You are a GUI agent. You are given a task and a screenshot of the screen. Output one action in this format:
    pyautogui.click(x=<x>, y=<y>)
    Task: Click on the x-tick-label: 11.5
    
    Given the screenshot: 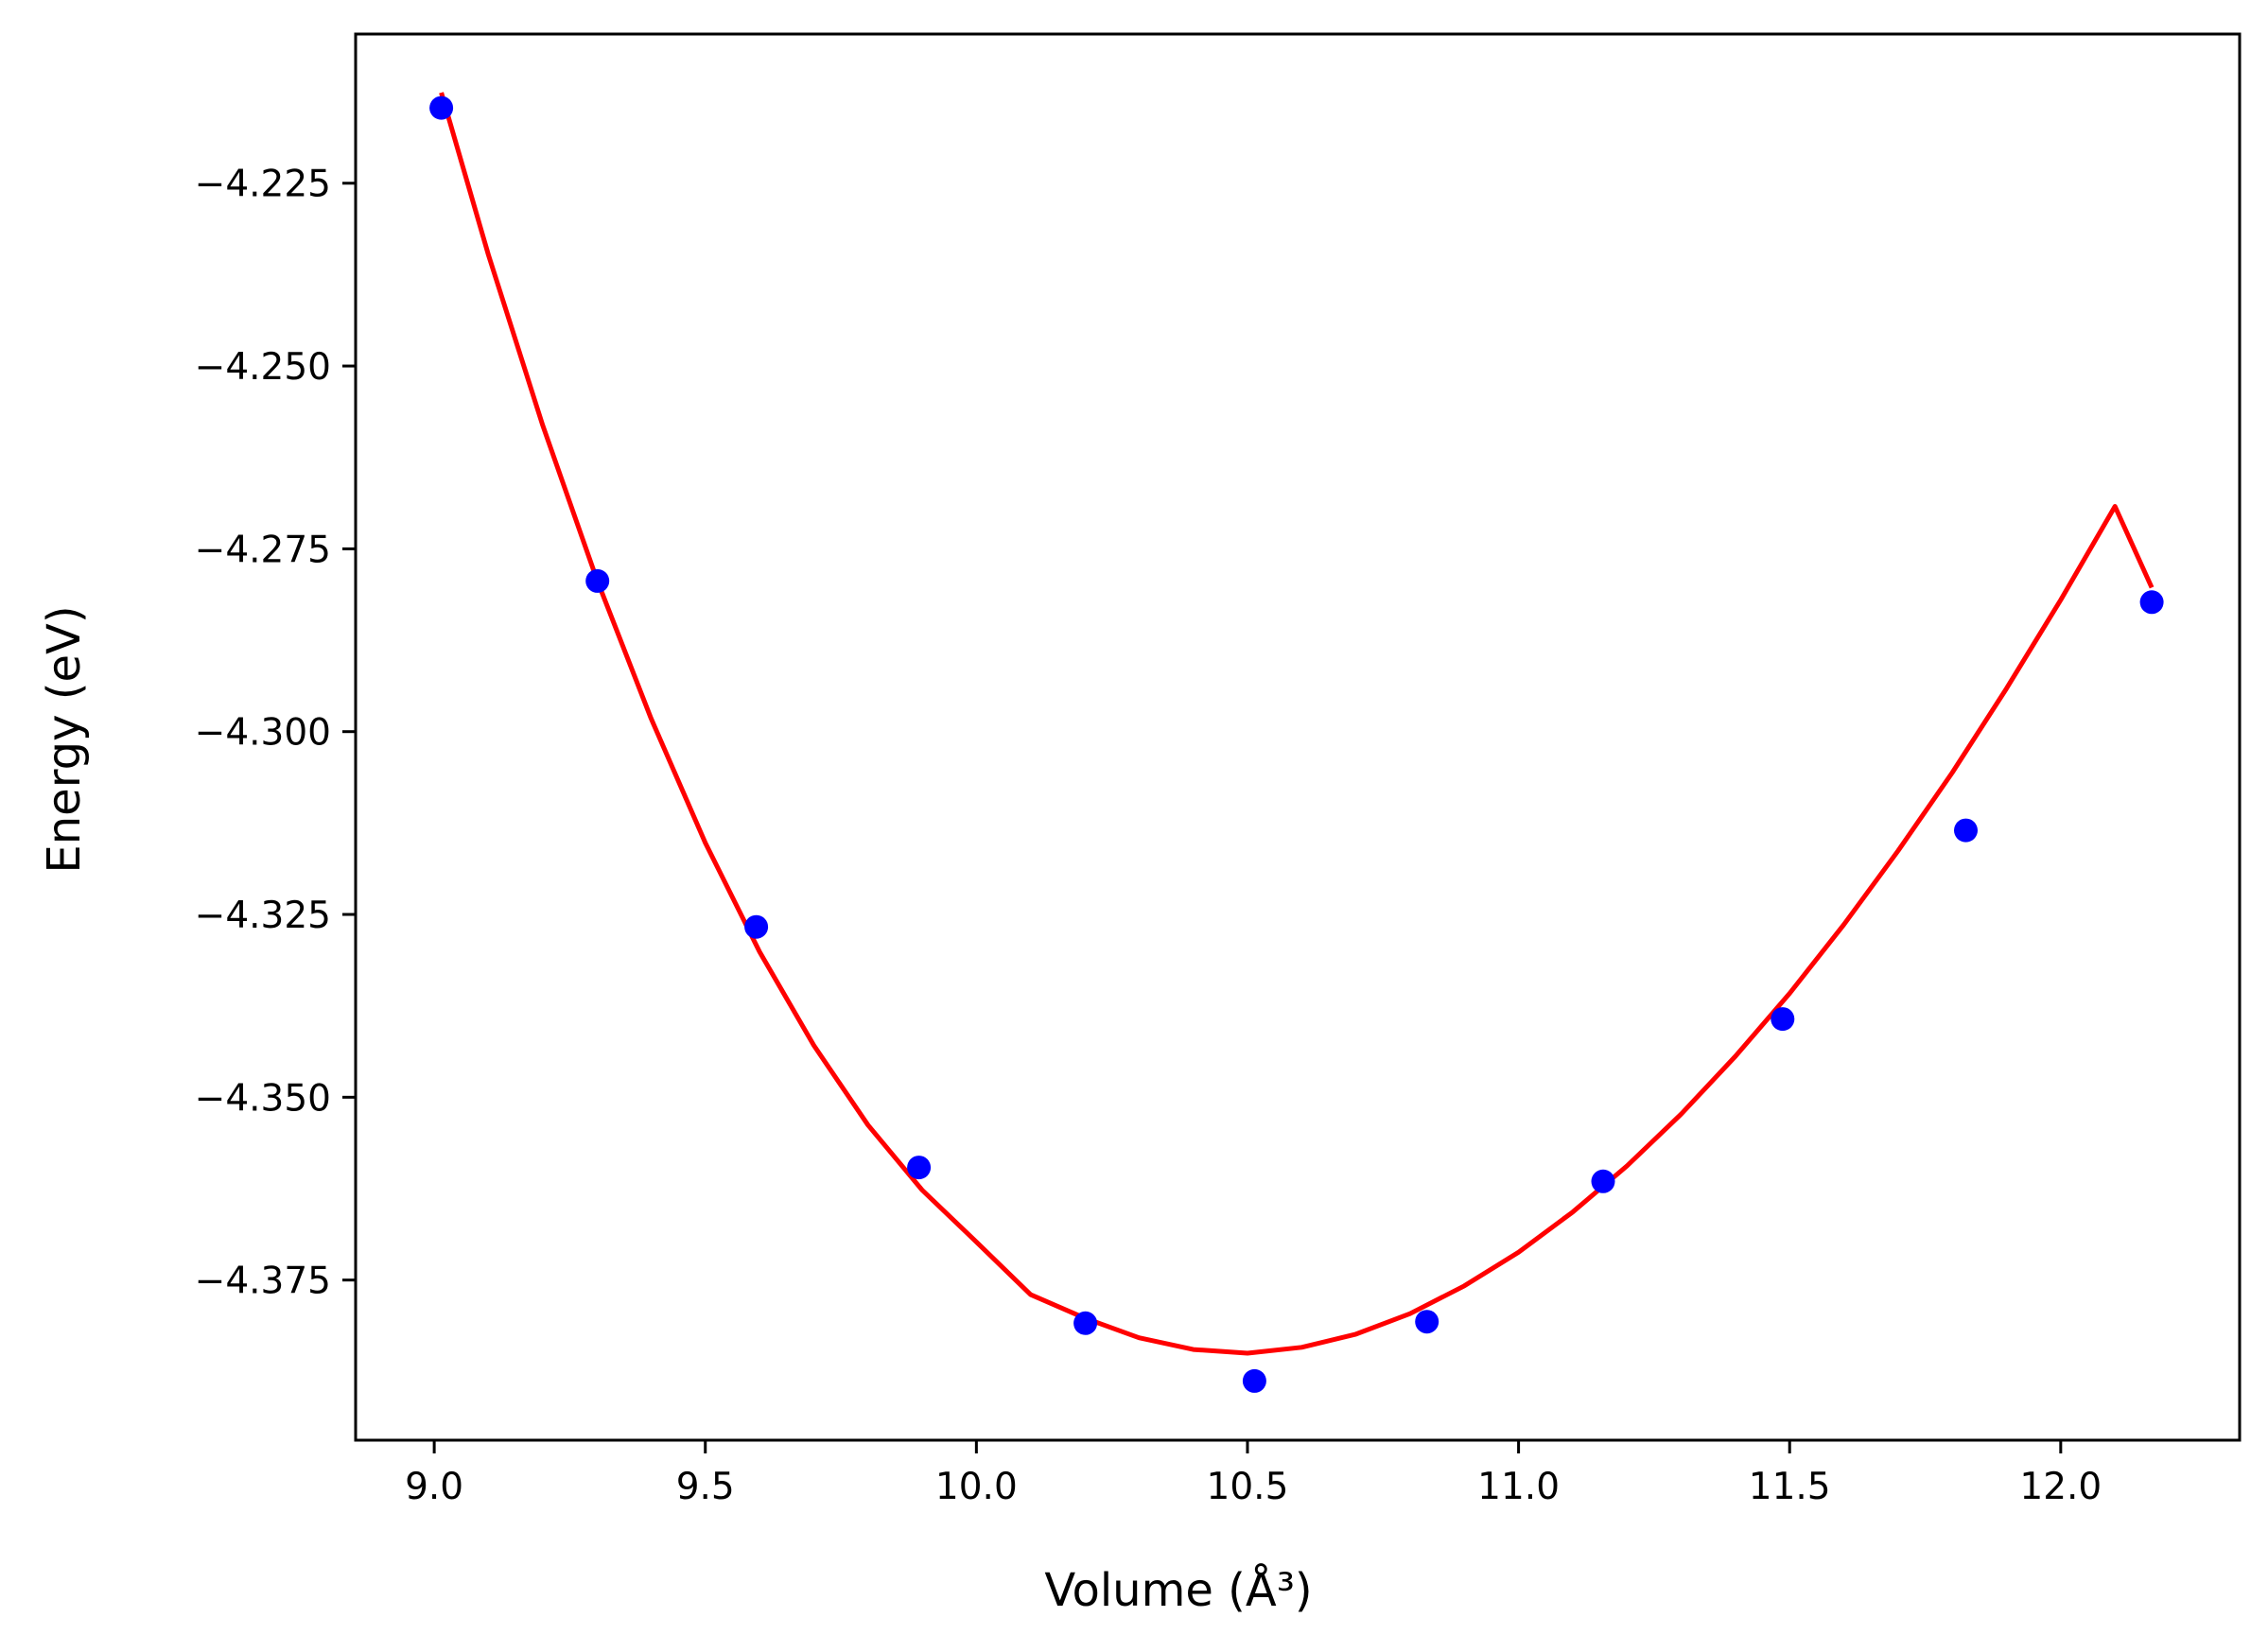 What is the action you would take?
    pyautogui.click(x=1790, y=1487)
    